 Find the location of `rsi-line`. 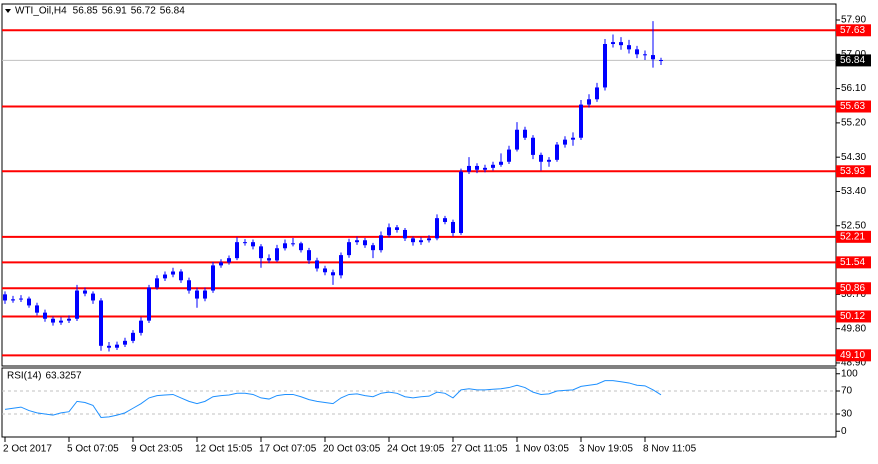

rsi-line is located at coordinates (333, 399).